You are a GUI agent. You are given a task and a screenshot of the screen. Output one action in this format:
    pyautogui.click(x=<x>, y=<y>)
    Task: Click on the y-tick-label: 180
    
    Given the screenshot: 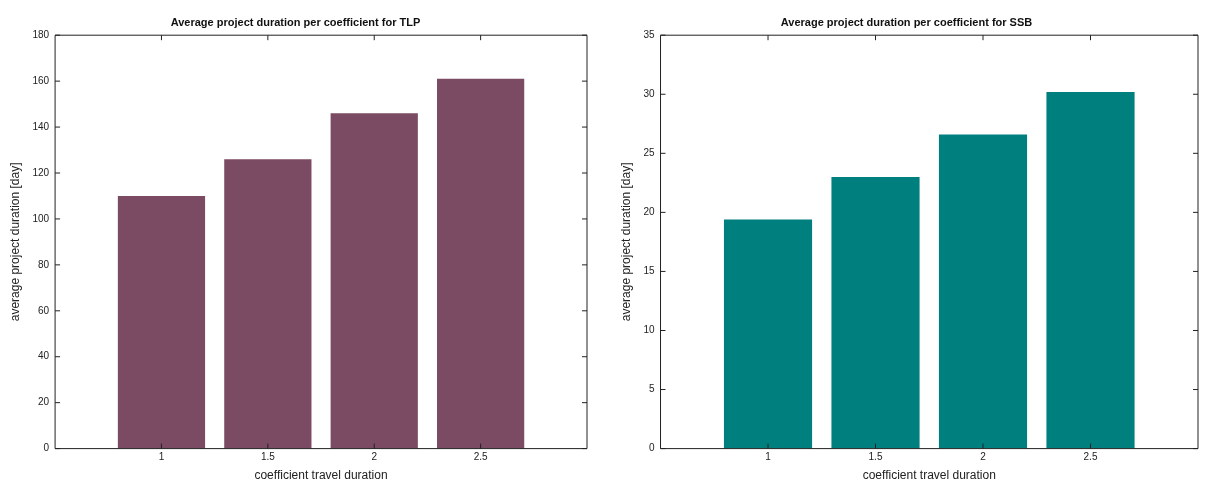 What is the action you would take?
    pyautogui.click(x=41, y=34)
    